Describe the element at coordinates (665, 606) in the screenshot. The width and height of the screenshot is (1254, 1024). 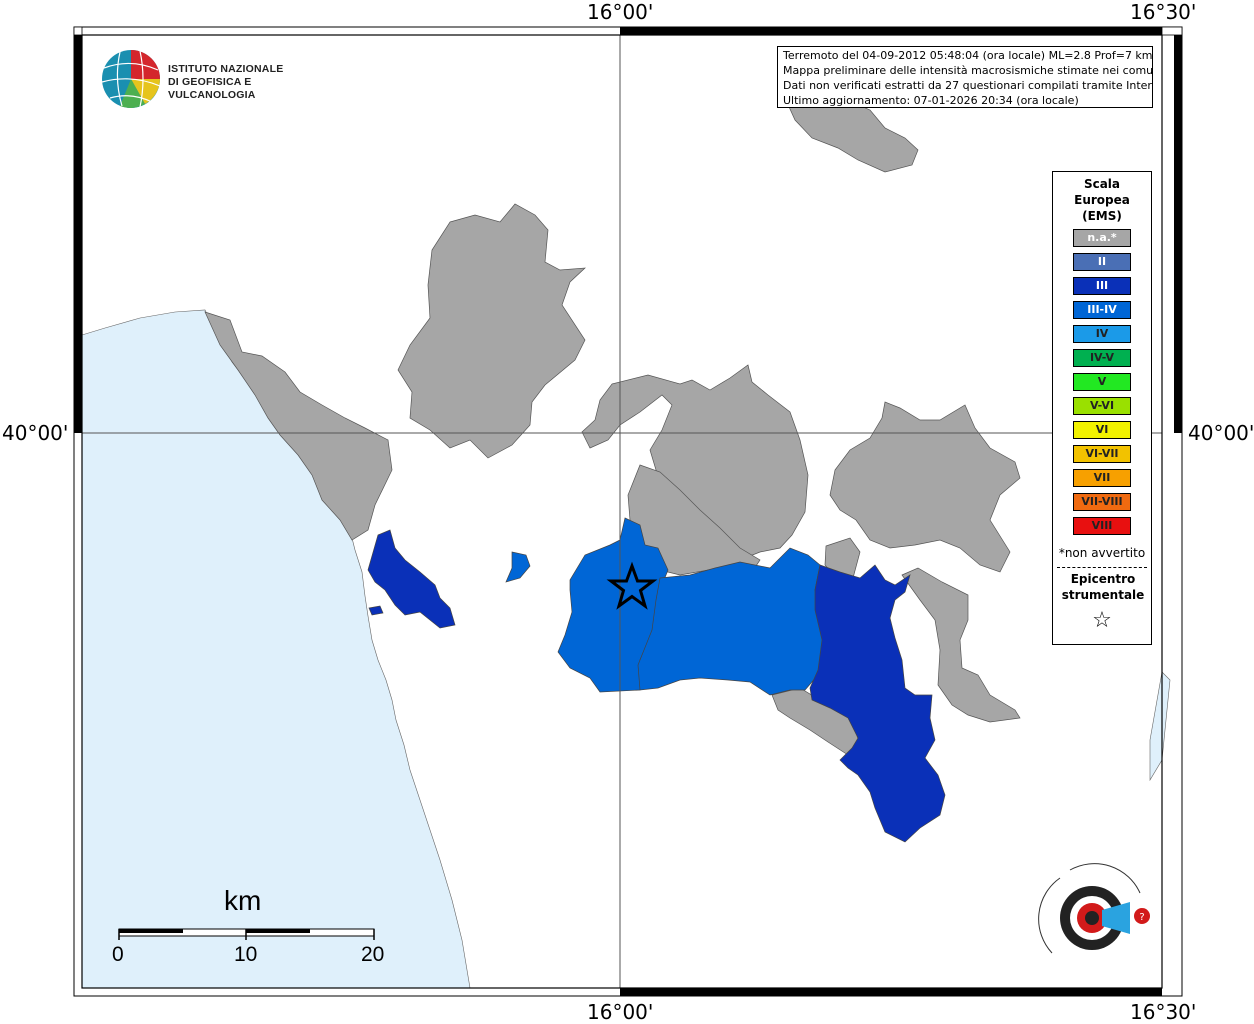
I see `intensity-iii-iv` at that location.